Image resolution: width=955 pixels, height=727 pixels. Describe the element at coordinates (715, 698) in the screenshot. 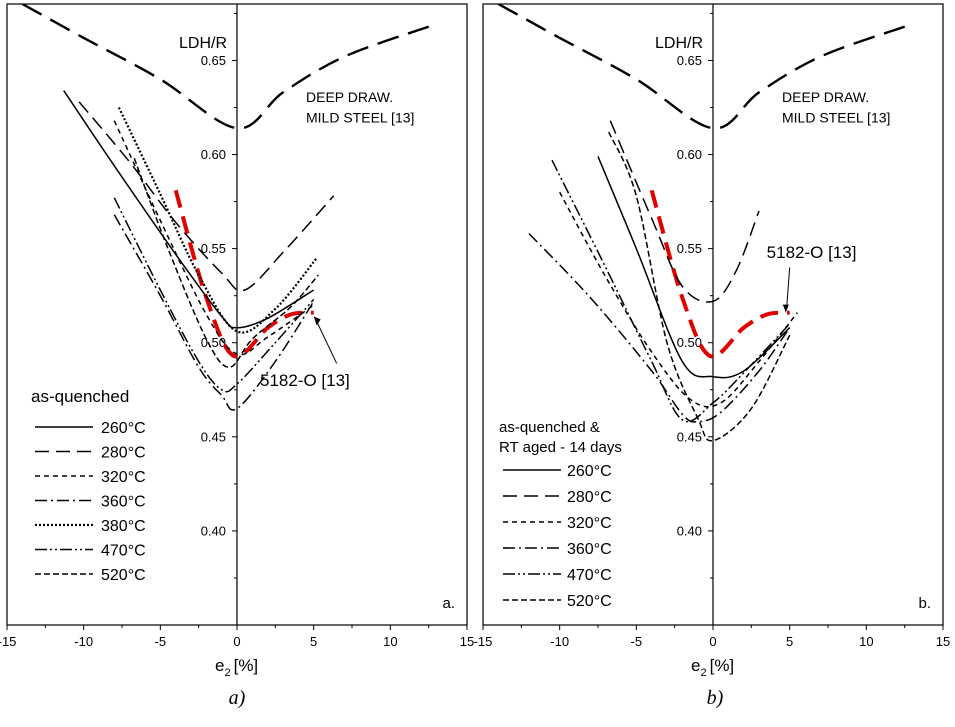

I see `panel-caption: b)` at that location.